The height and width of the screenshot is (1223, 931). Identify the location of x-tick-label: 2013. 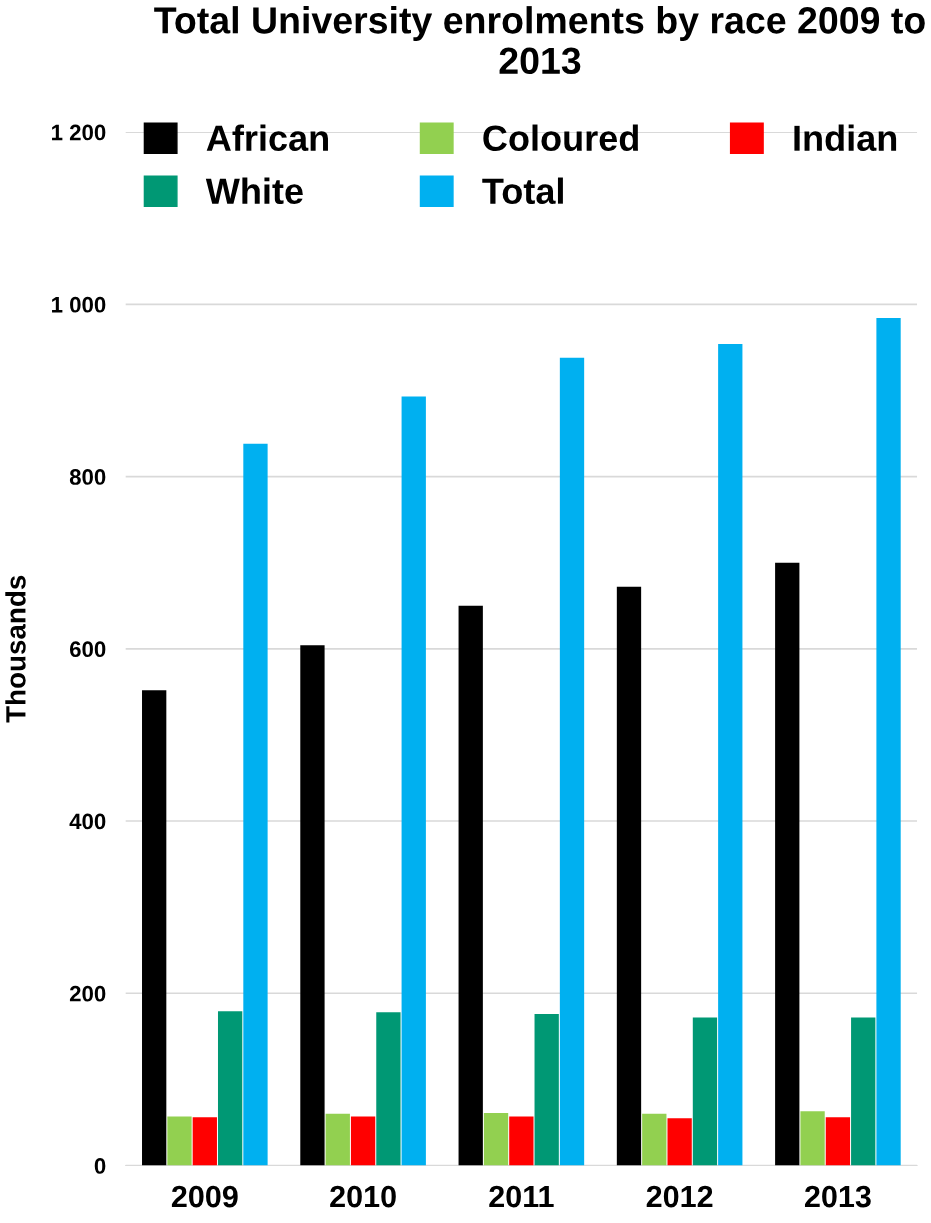
(837, 1196).